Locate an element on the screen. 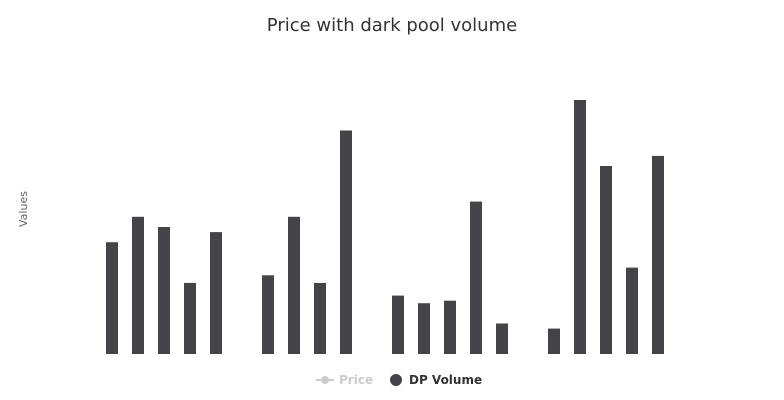  legend: Price DP Volume is located at coordinates (399, 380).